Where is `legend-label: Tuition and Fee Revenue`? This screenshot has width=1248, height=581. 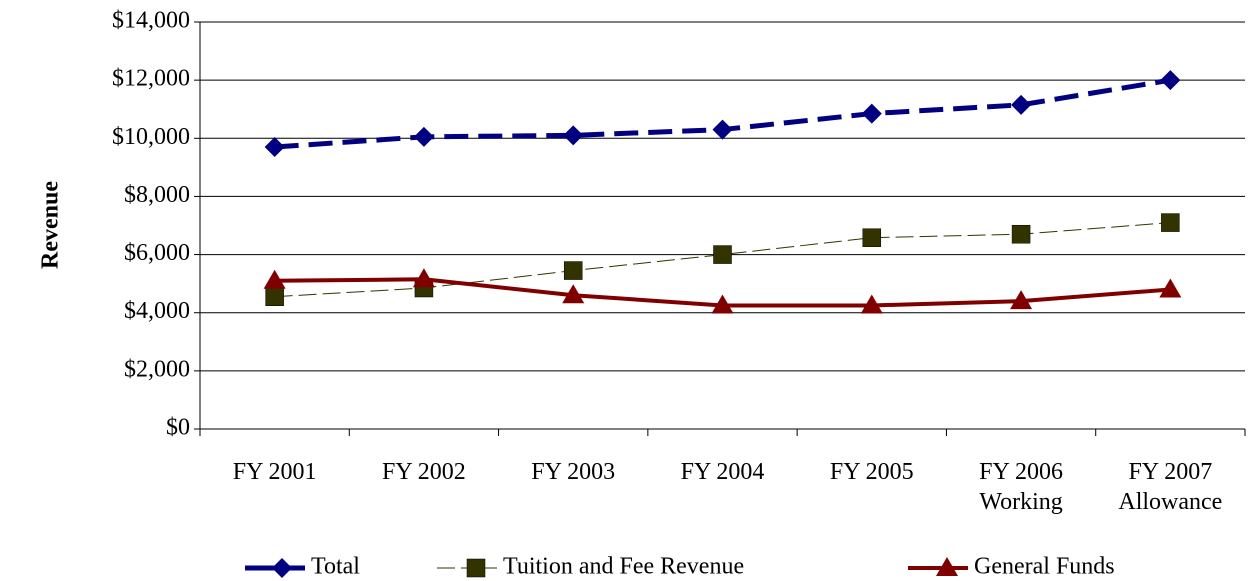 legend-label: Tuition and Fee Revenue is located at coordinates (623, 567).